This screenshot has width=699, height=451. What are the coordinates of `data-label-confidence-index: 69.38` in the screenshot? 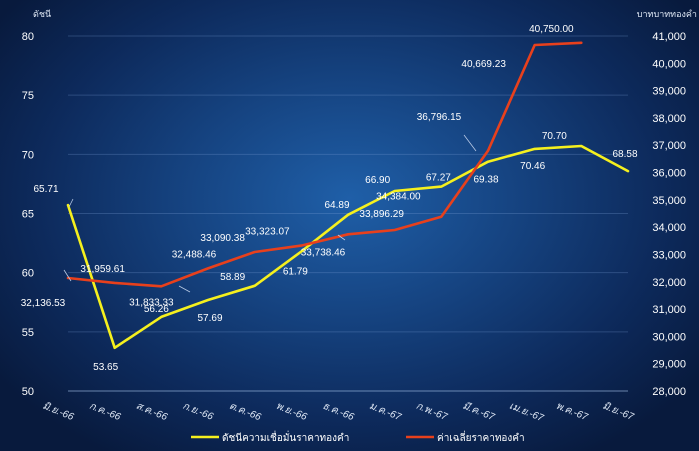 It's located at (485, 180).